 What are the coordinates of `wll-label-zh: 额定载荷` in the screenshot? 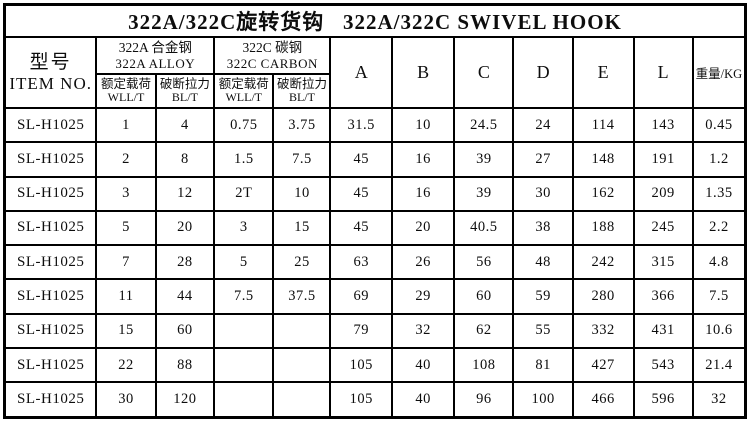 It's located at (243, 83).